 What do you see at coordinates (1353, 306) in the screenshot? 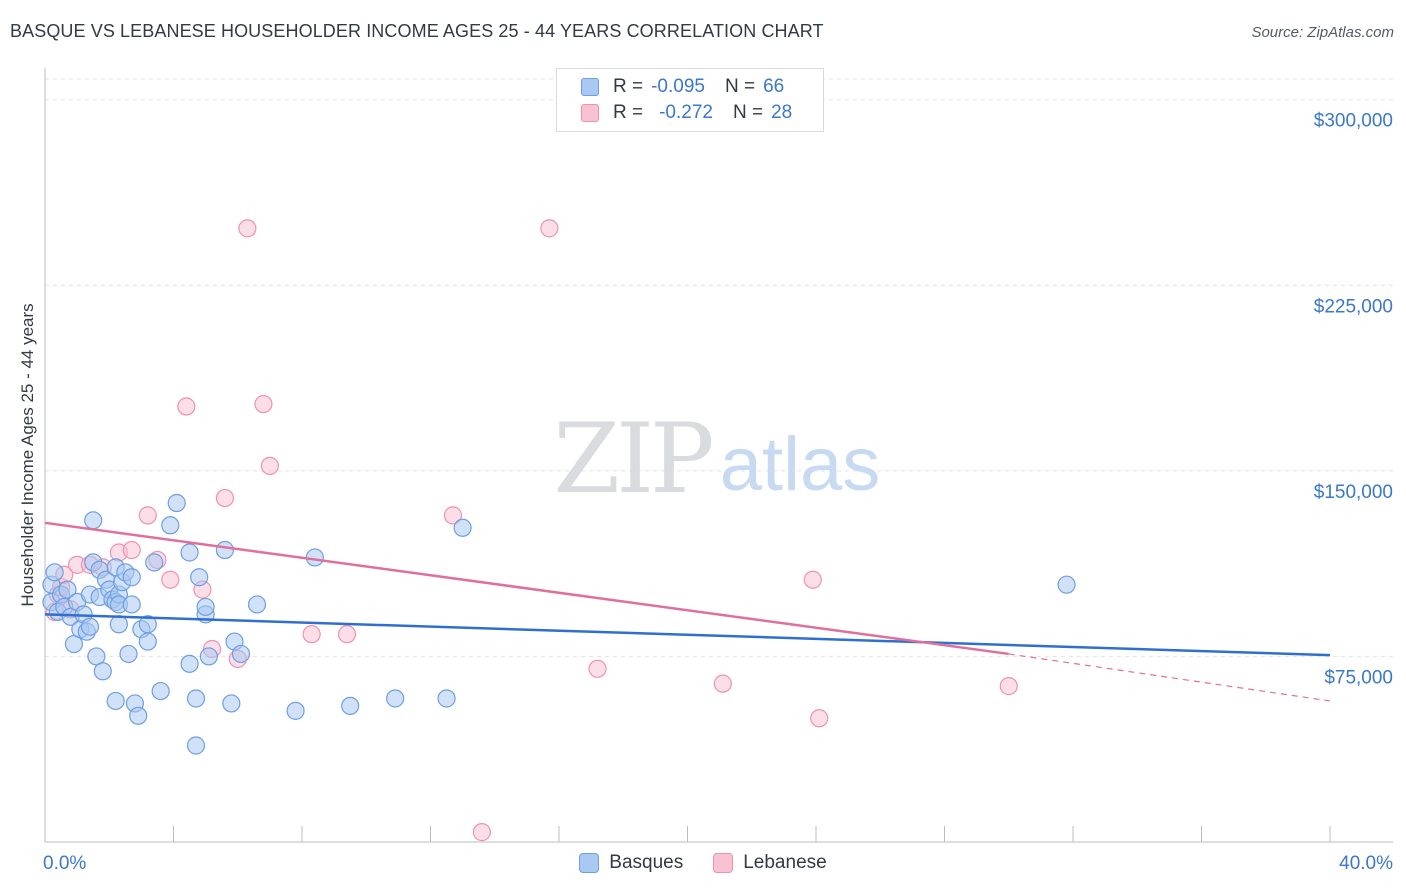
I see `y-tick-label: $225,000` at bounding box center [1353, 306].